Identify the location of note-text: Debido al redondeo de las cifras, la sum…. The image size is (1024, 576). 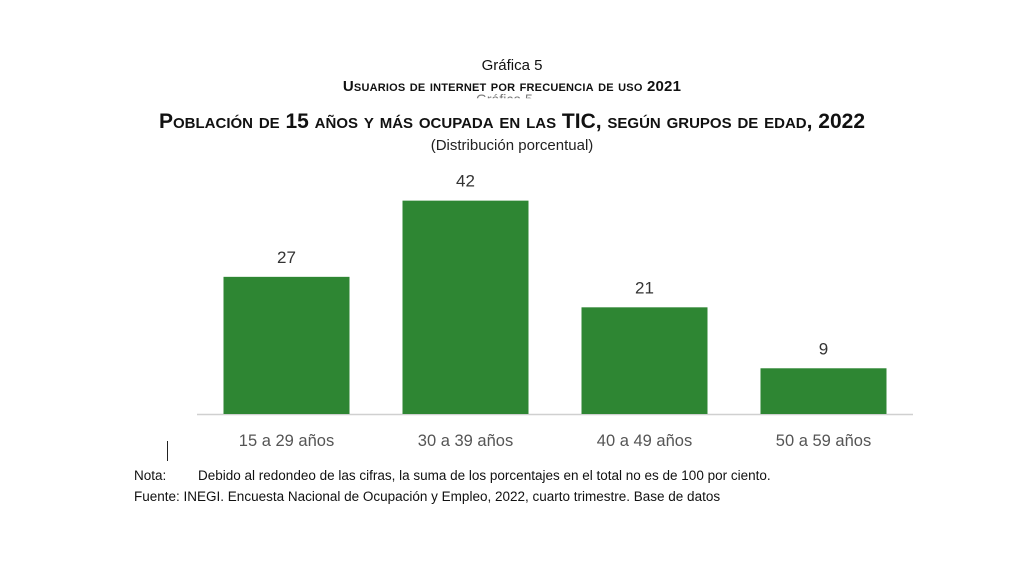
(484, 475).